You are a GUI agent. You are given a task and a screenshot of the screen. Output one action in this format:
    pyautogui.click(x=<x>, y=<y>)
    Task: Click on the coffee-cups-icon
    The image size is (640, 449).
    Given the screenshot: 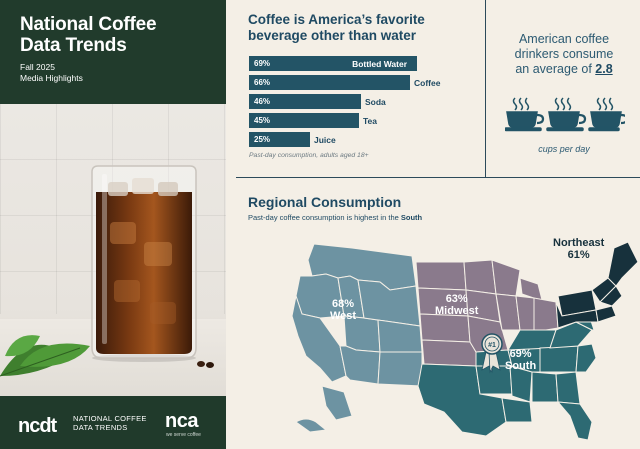 What is the action you would take?
    pyautogui.click(x=565, y=114)
    